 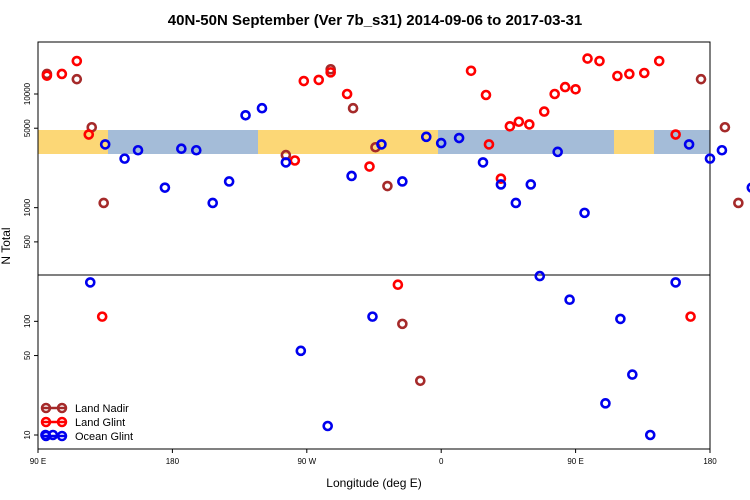 What do you see at coordinates (46, 422) in the screenshot?
I see `legend-marker-land-glint-left` at bounding box center [46, 422].